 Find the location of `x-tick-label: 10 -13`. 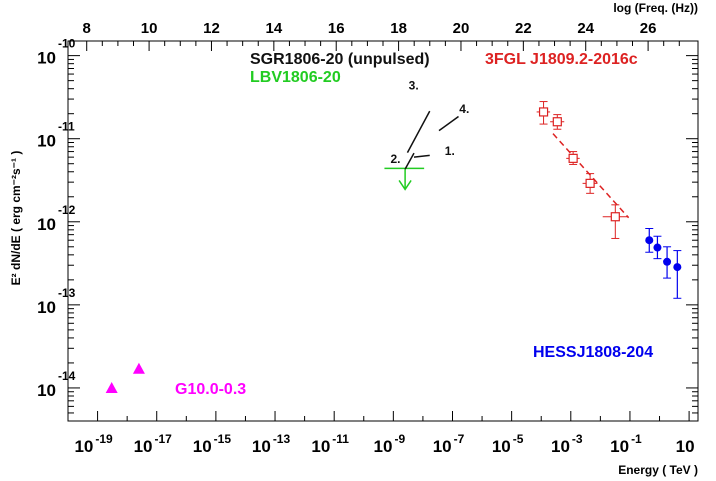

x-tick-label: 10 -13 is located at coordinates (271, 444).